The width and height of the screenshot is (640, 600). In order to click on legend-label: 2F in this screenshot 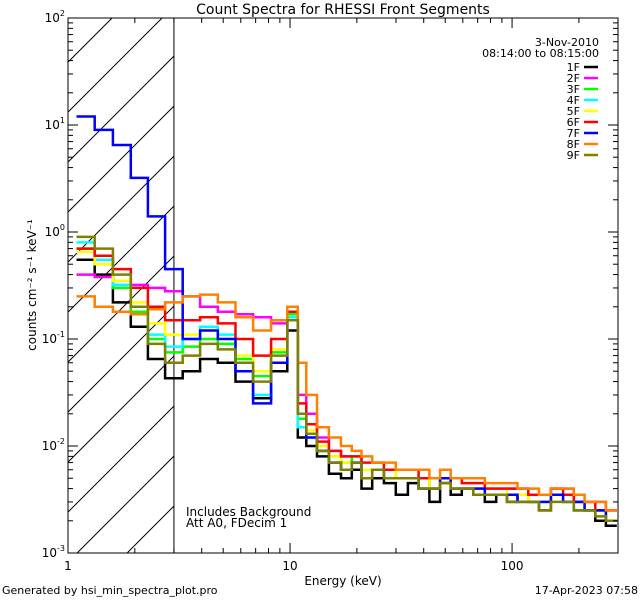, I will do `click(573, 78)`.